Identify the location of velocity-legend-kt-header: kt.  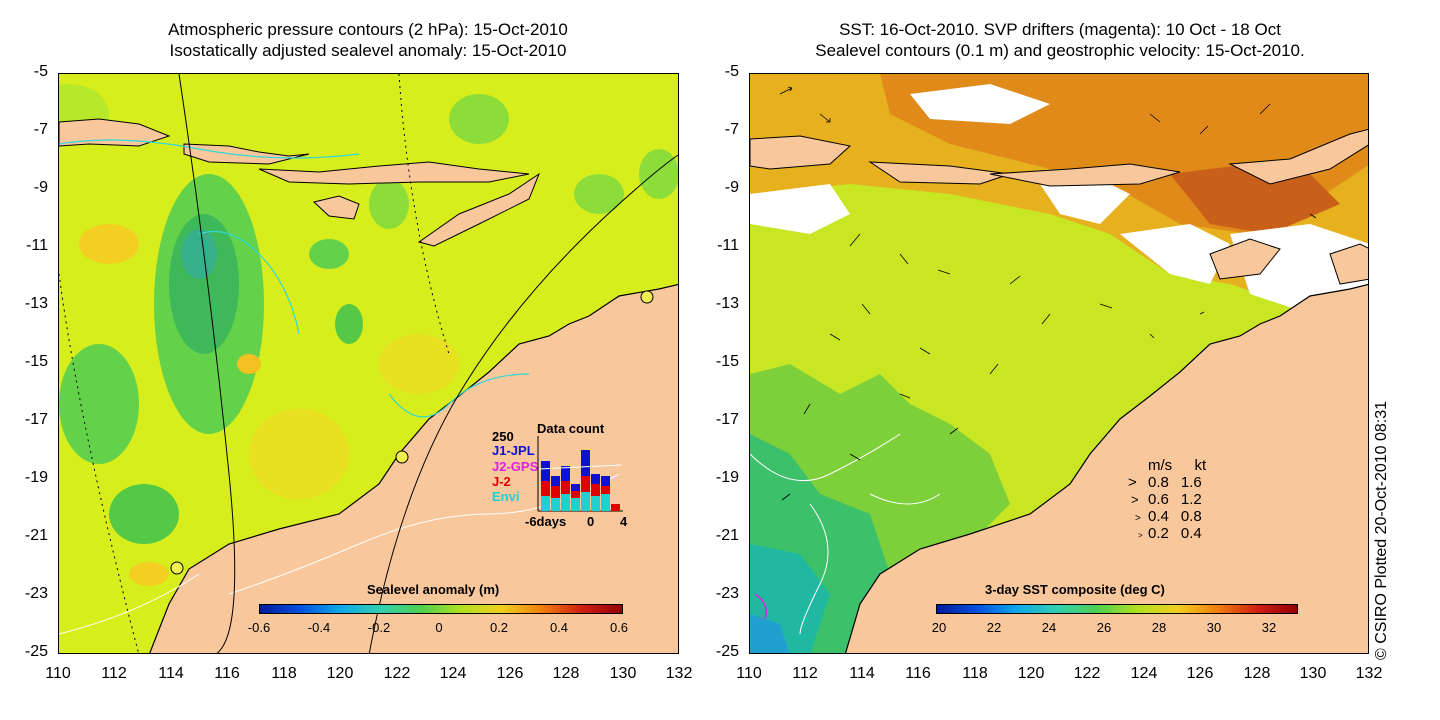
(1200, 465).